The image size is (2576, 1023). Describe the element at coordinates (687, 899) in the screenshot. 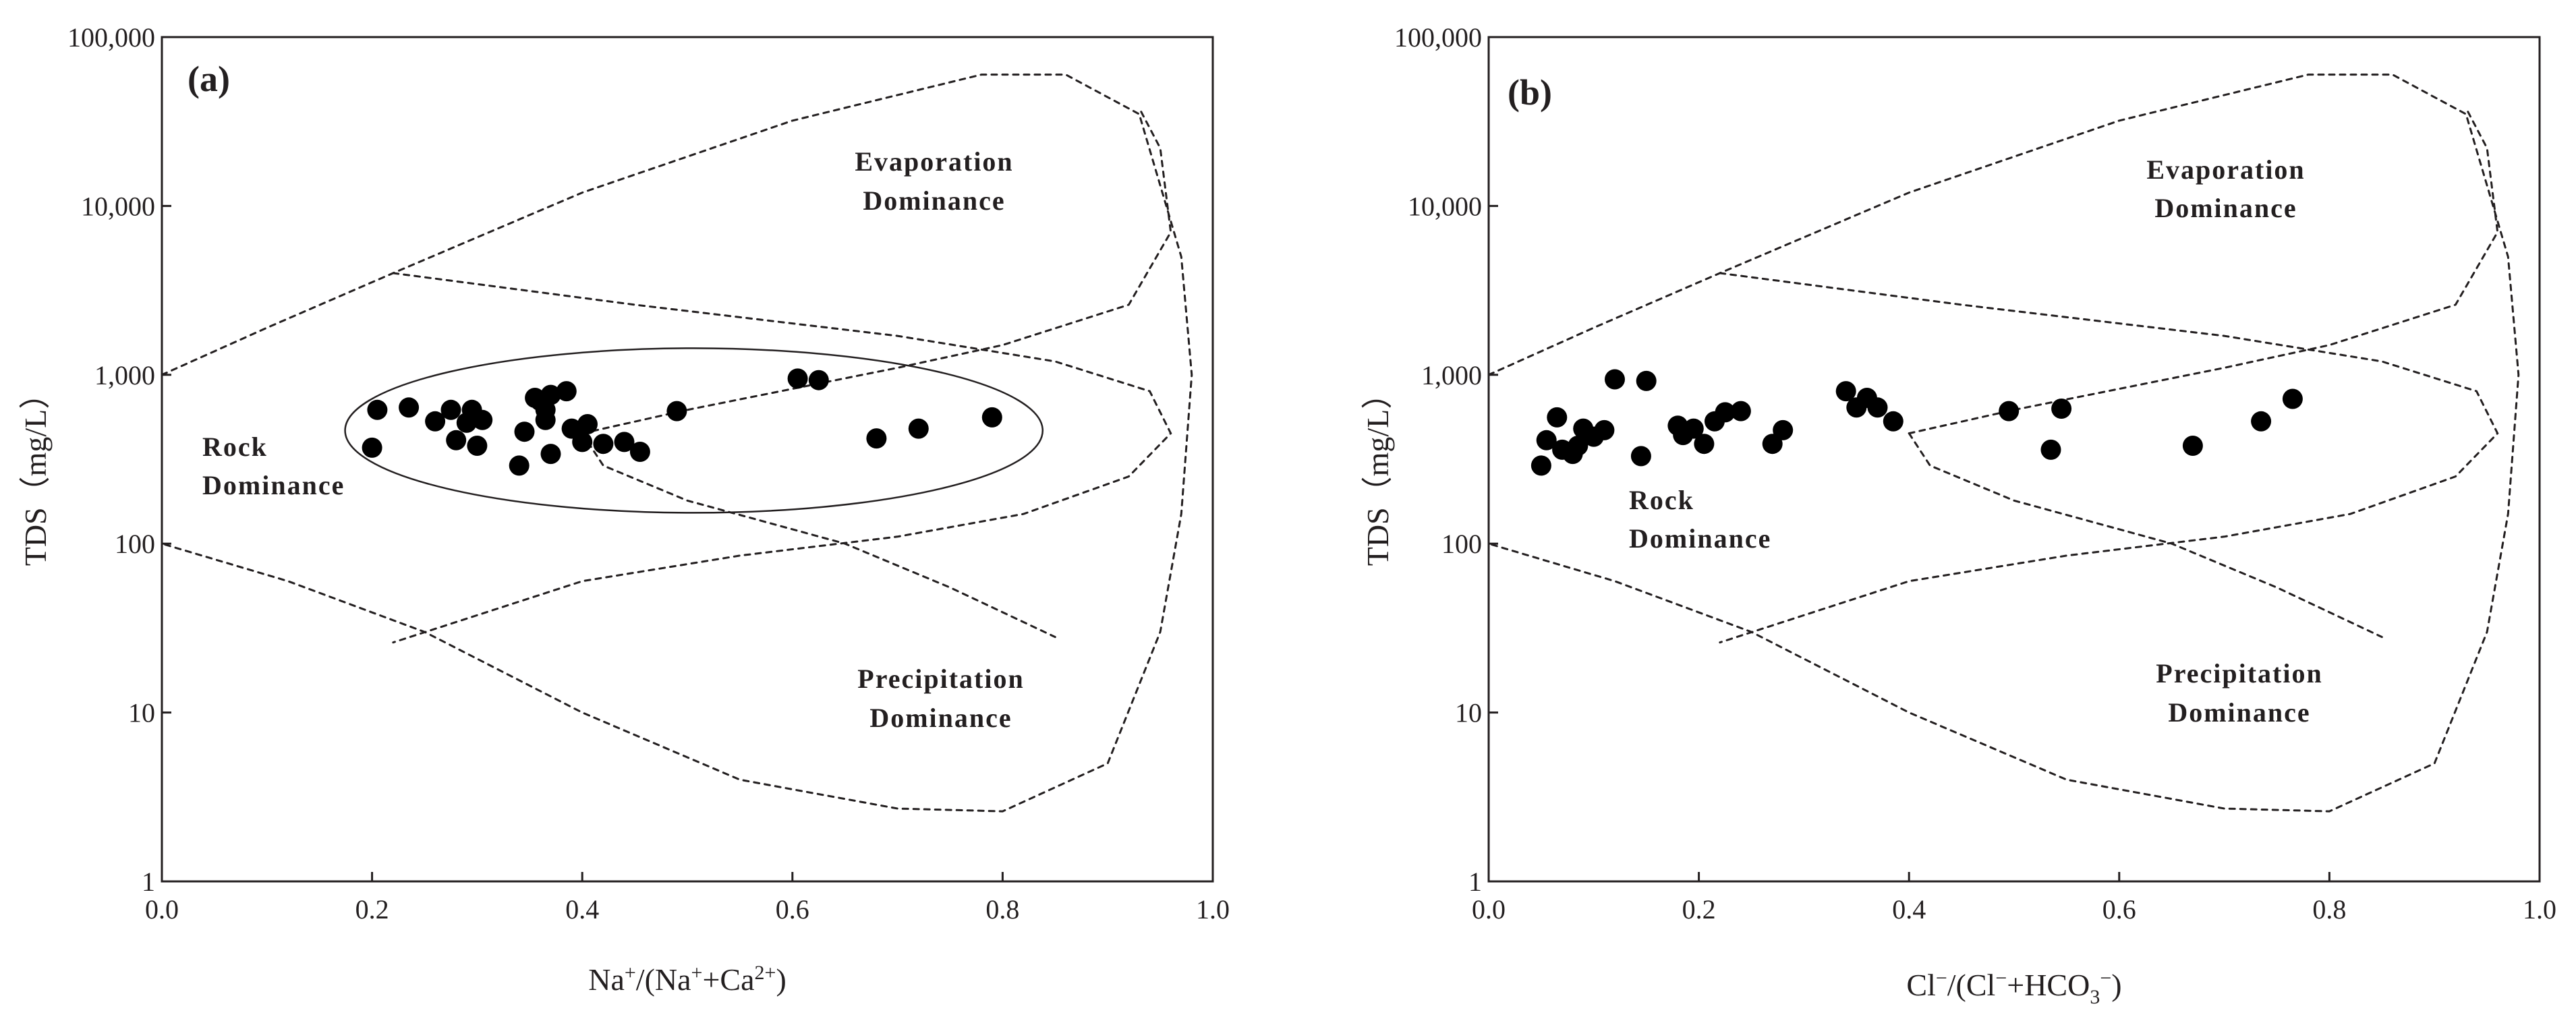

I see `x-ticks-a: 0.0 0.2 0.4 0.6 0.8 1.0` at that location.